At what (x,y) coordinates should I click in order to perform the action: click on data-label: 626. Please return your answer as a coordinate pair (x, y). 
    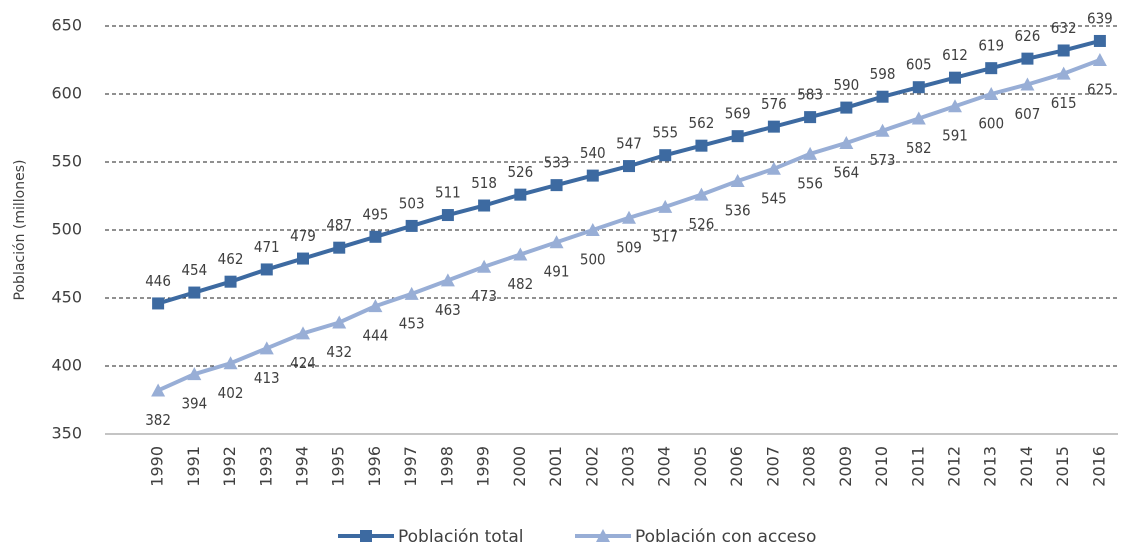
    Looking at the image, I should click on (1028, 36).